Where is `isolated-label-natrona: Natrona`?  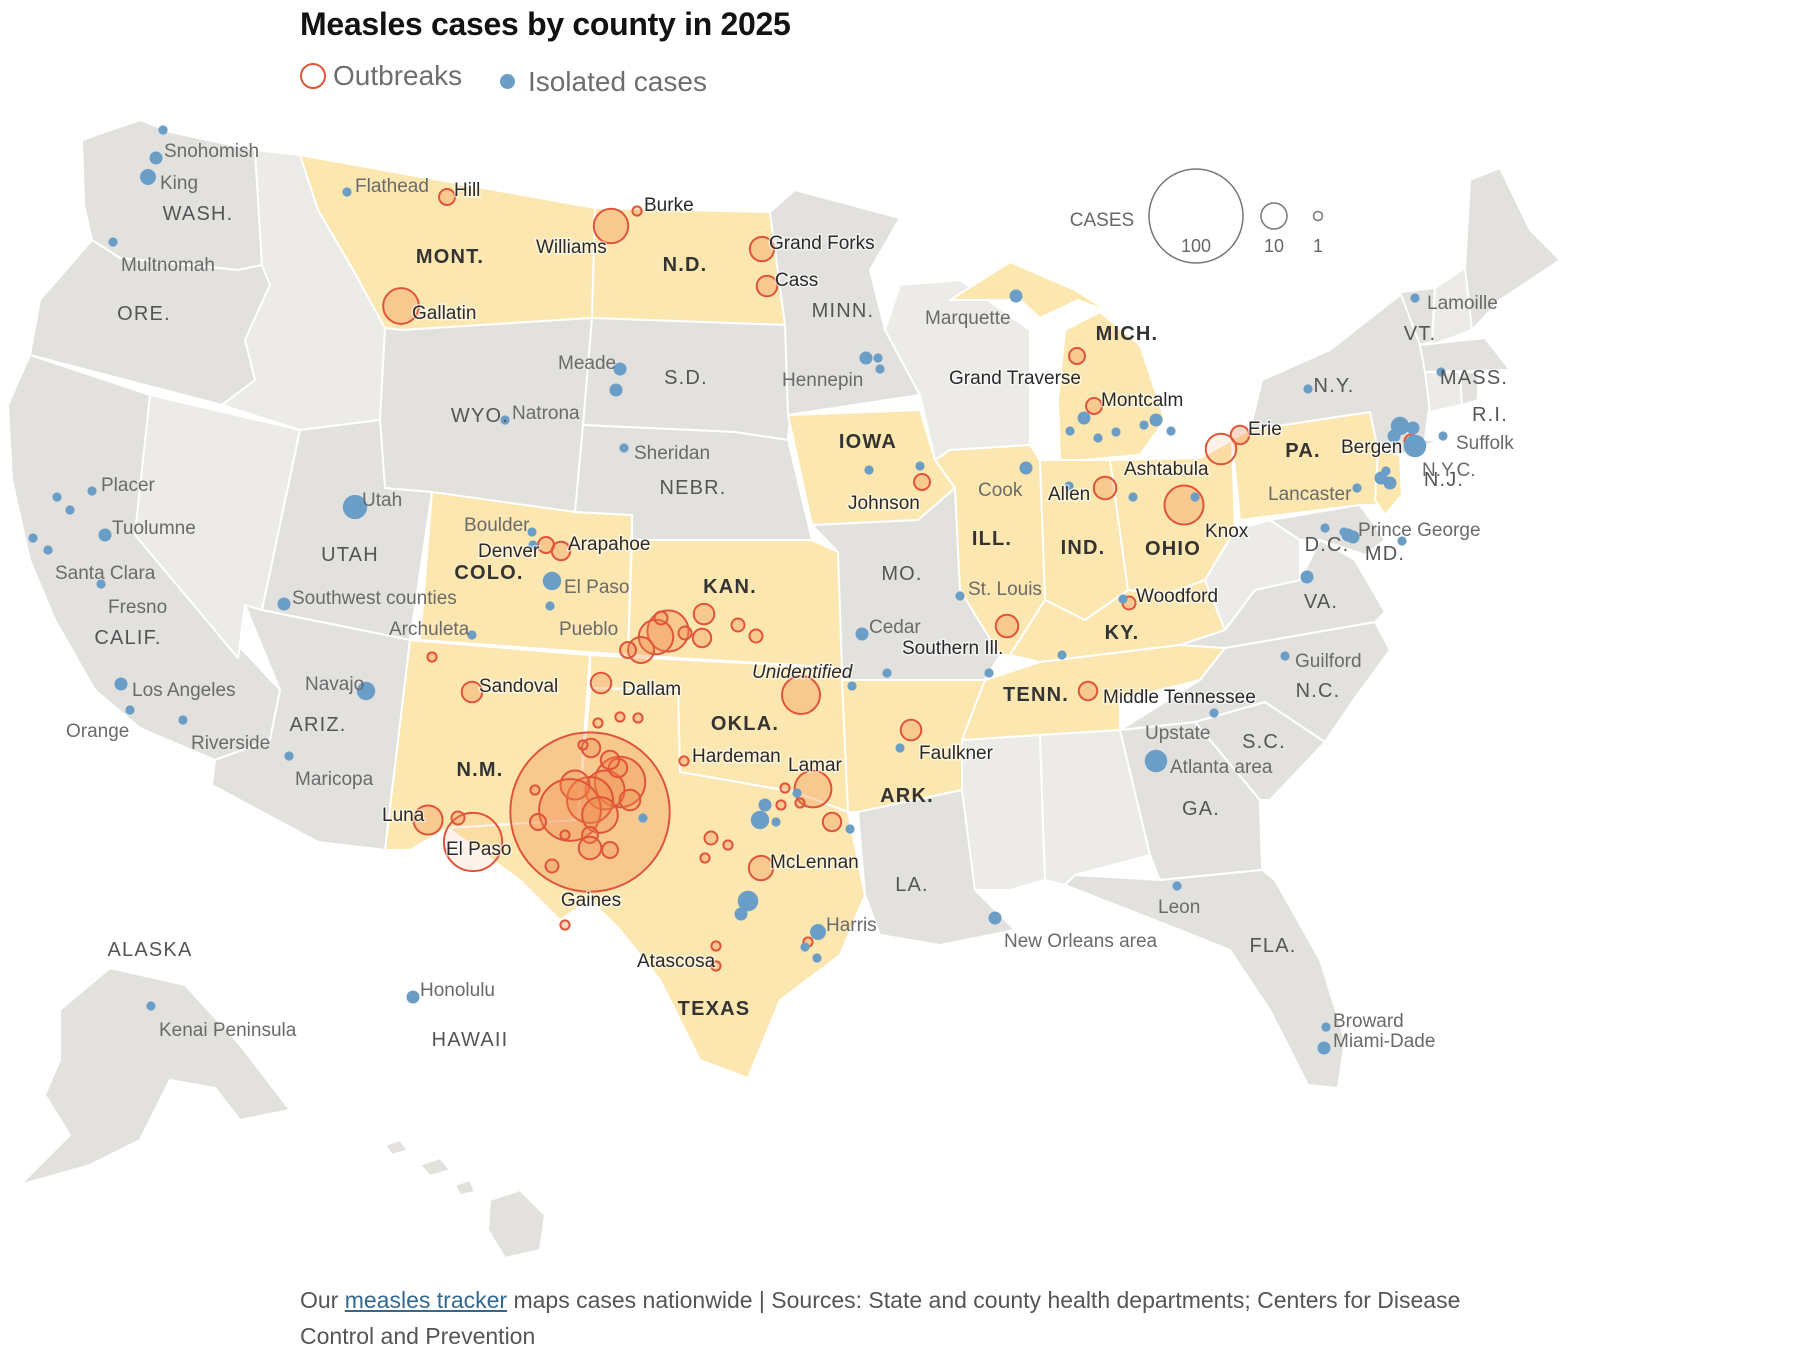 isolated-label-natrona: Natrona is located at coordinates (546, 413).